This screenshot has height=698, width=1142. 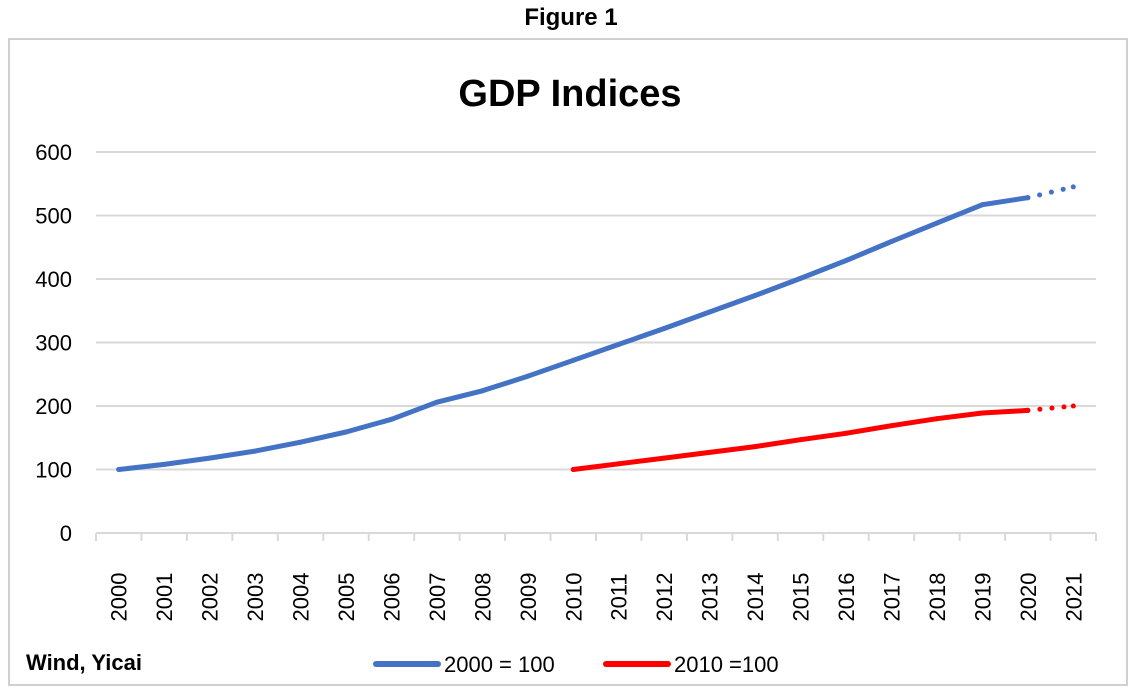 What do you see at coordinates (53, 470) in the screenshot?
I see `y-tick-label: 100` at bounding box center [53, 470].